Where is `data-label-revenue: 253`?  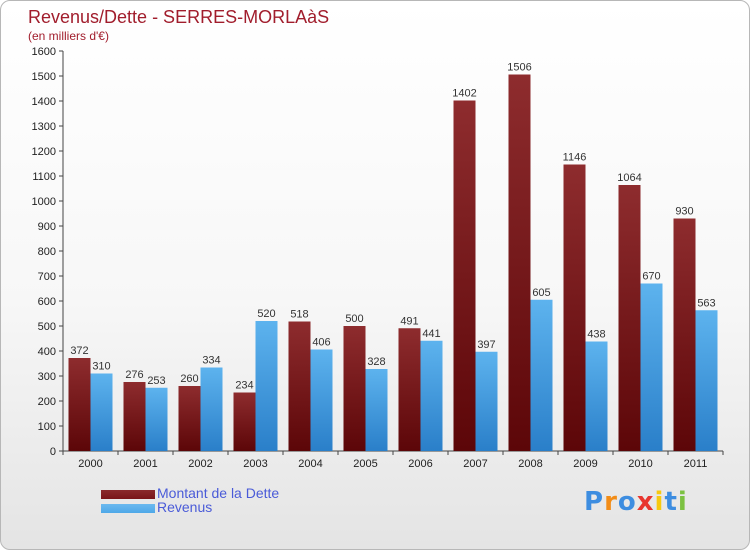 data-label-revenue: 253 is located at coordinates (156, 381).